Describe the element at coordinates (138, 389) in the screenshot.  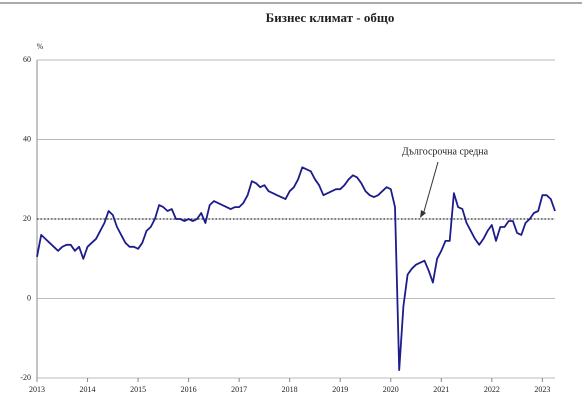
I see `x-tick-label: 2015` at that location.